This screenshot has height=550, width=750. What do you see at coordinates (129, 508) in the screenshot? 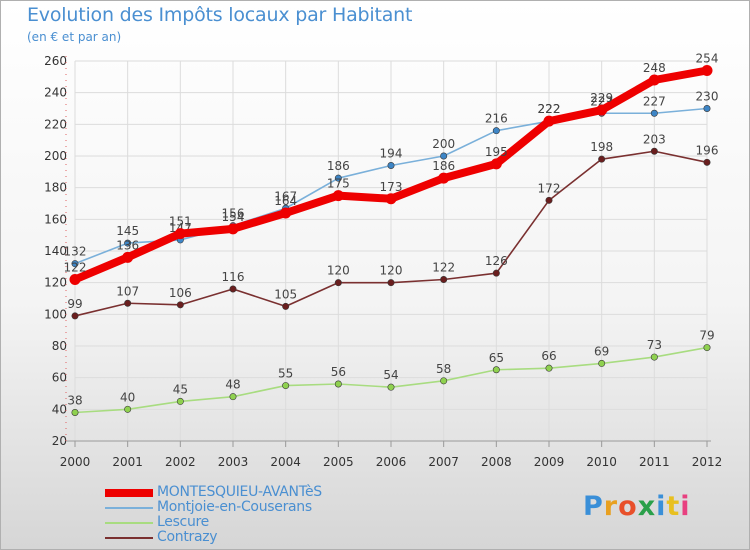
I see `legend-swatch` at bounding box center [129, 508].